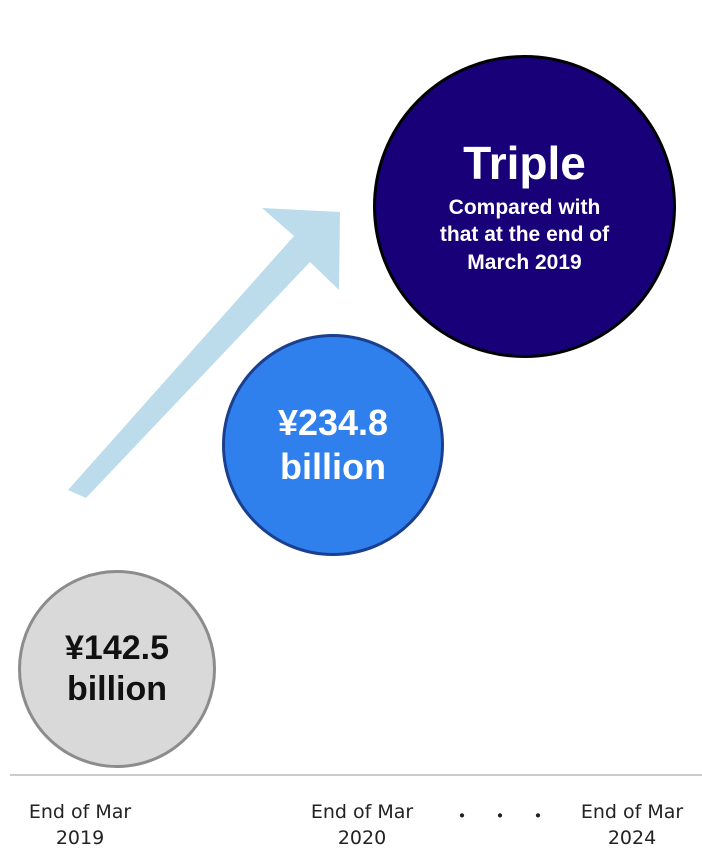 Image resolution: width=702 pixels, height=856 pixels. I want to click on value-label-2020-amount: ¥234.8, so click(333, 423).